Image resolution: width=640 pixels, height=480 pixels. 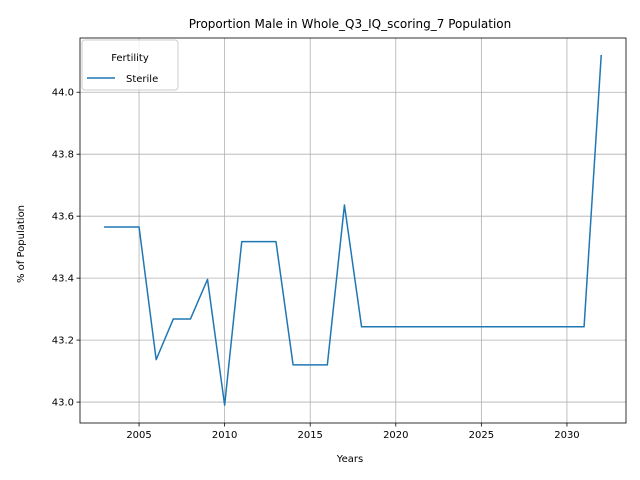 What do you see at coordinates (21, 244) in the screenshot?
I see `y-axis-label: % of Population` at bounding box center [21, 244].